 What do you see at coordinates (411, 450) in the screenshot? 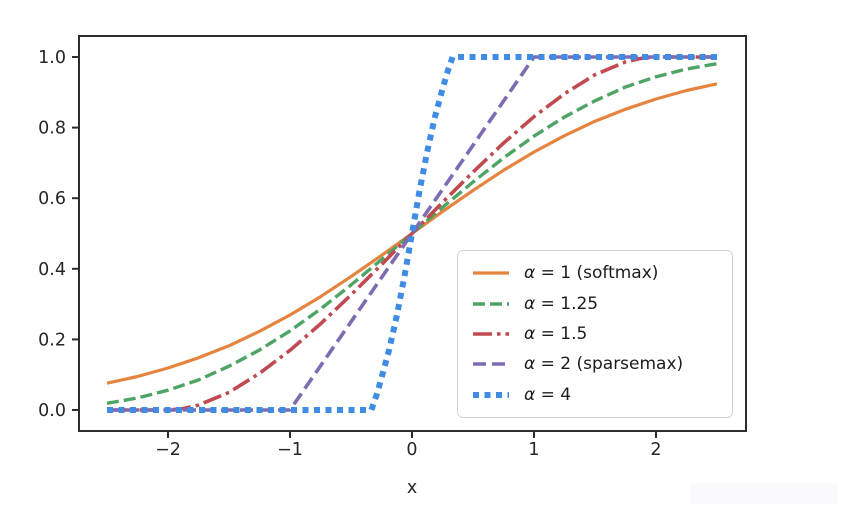
I see `x-tick-label: 0` at bounding box center [411, 450].